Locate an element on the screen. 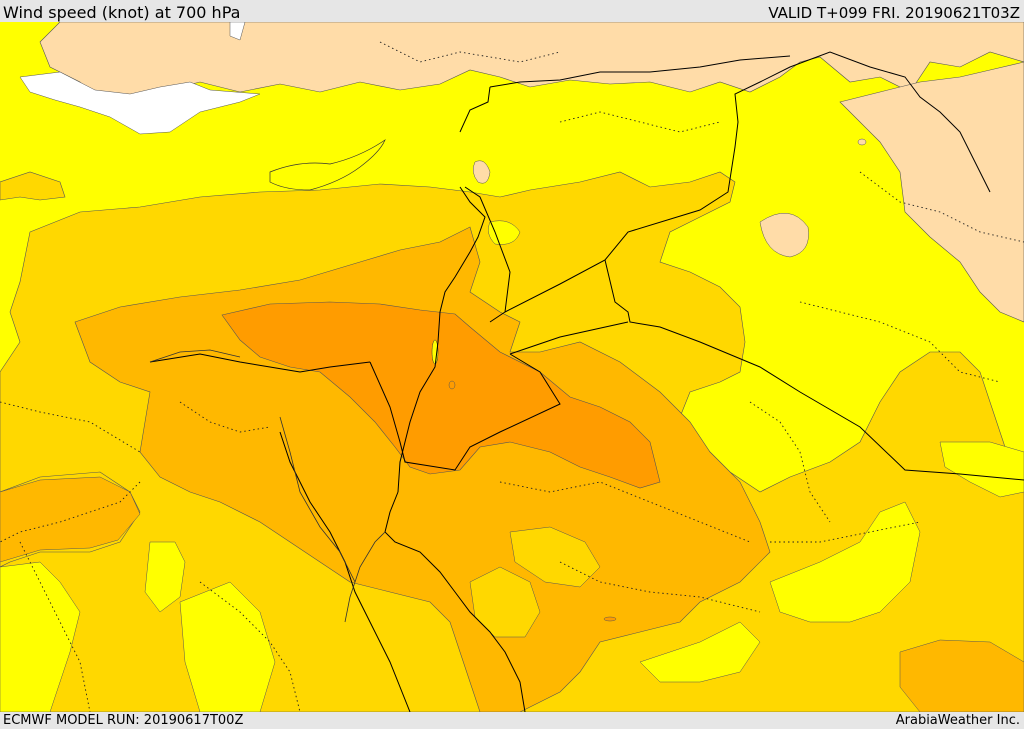 This screenshot has height=729, width=1024. sea-patch-west is located at coordinates (140, 103).